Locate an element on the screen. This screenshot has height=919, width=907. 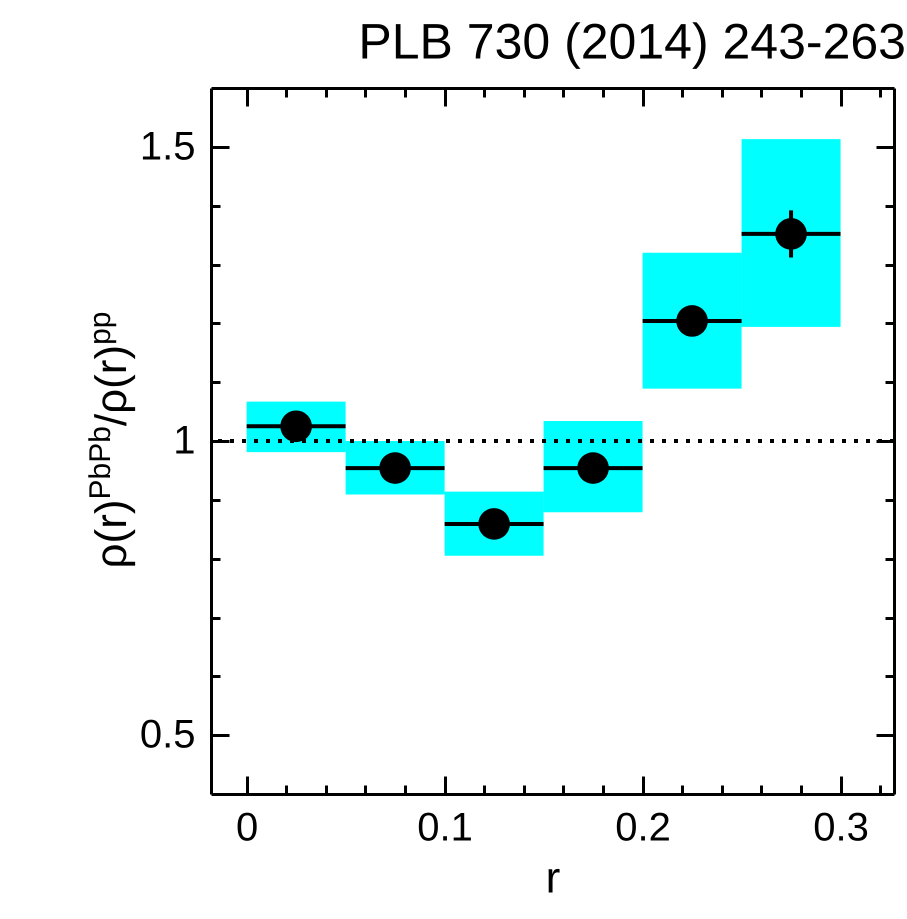
x-tick-label: 0 is located at coordinates (247, 828).